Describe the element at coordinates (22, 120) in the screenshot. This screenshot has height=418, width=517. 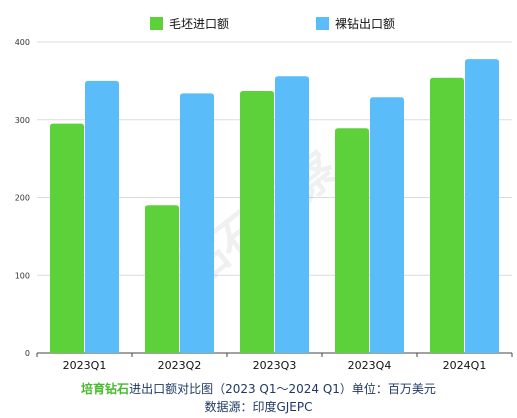
I see `y-tick-label: 300` at that location.